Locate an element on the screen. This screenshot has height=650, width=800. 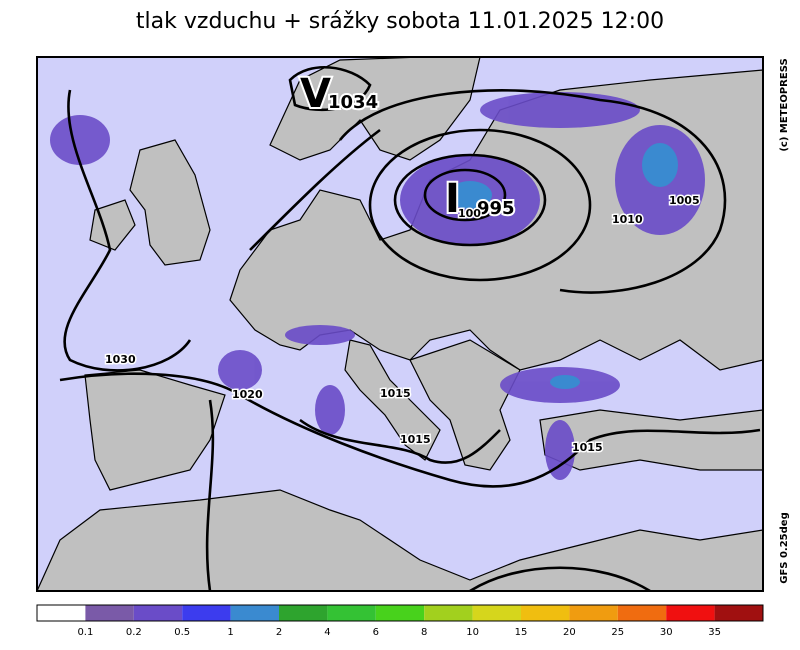
high-value: 1034 is located at coordinates (353, 102).